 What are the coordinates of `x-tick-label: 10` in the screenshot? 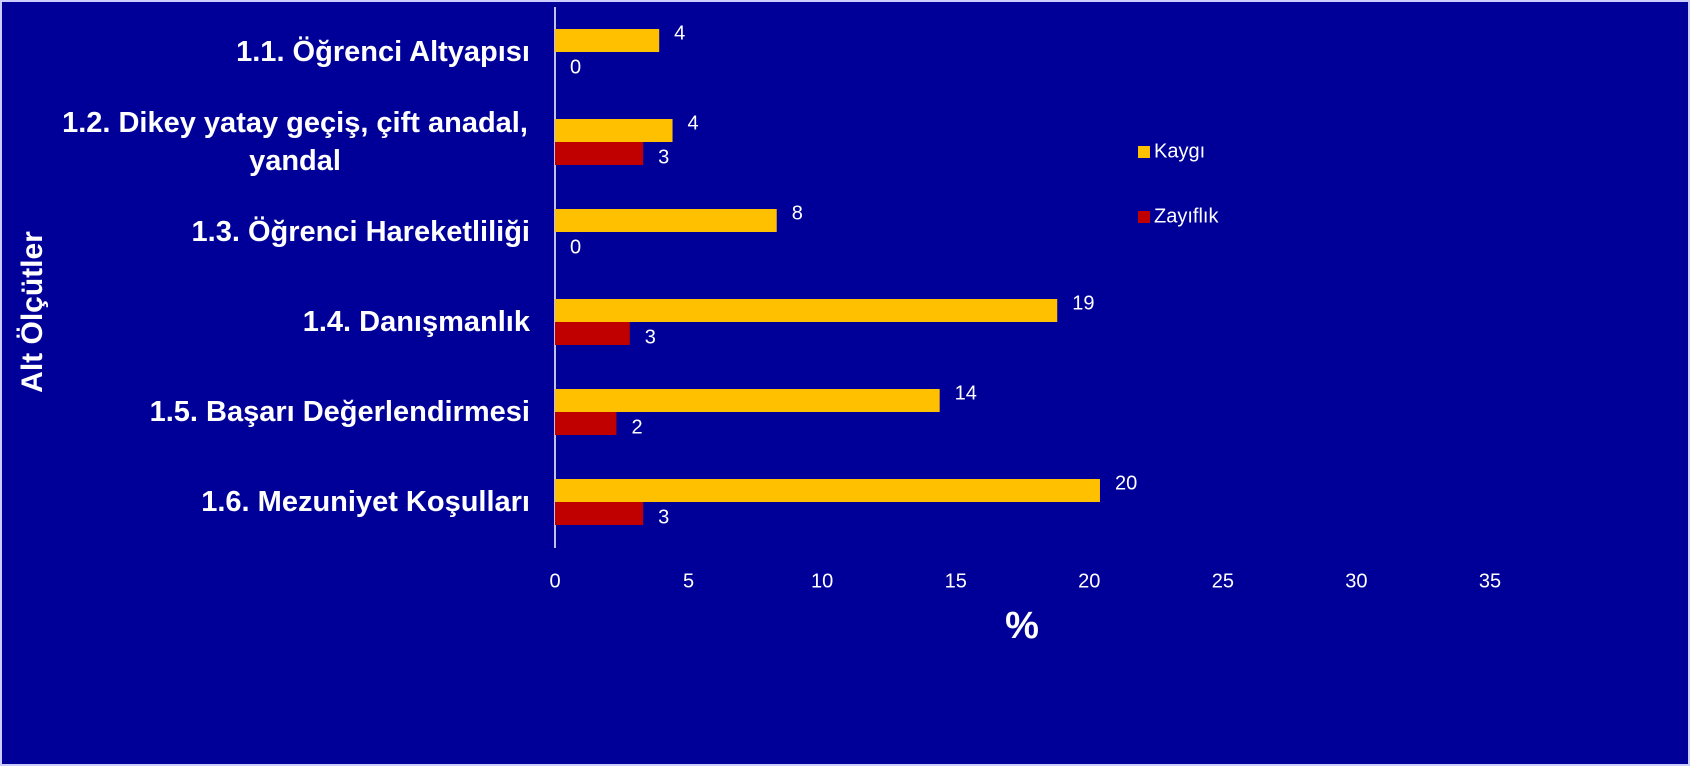 It's located at (822, 581).